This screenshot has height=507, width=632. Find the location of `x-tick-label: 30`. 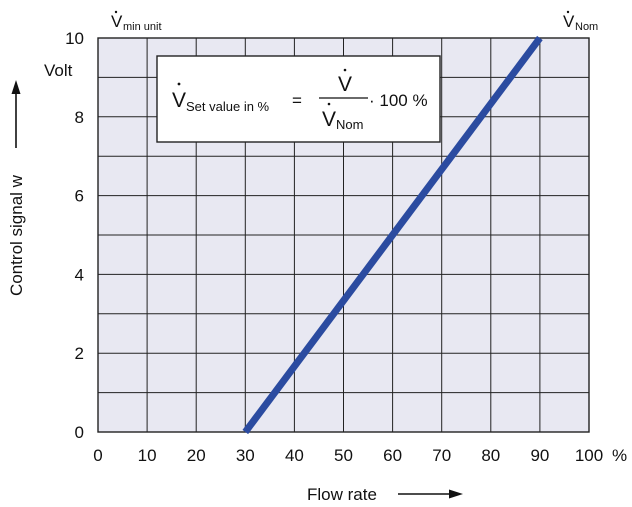

x-tick-label: 30 is located at coordinates (245, 455).